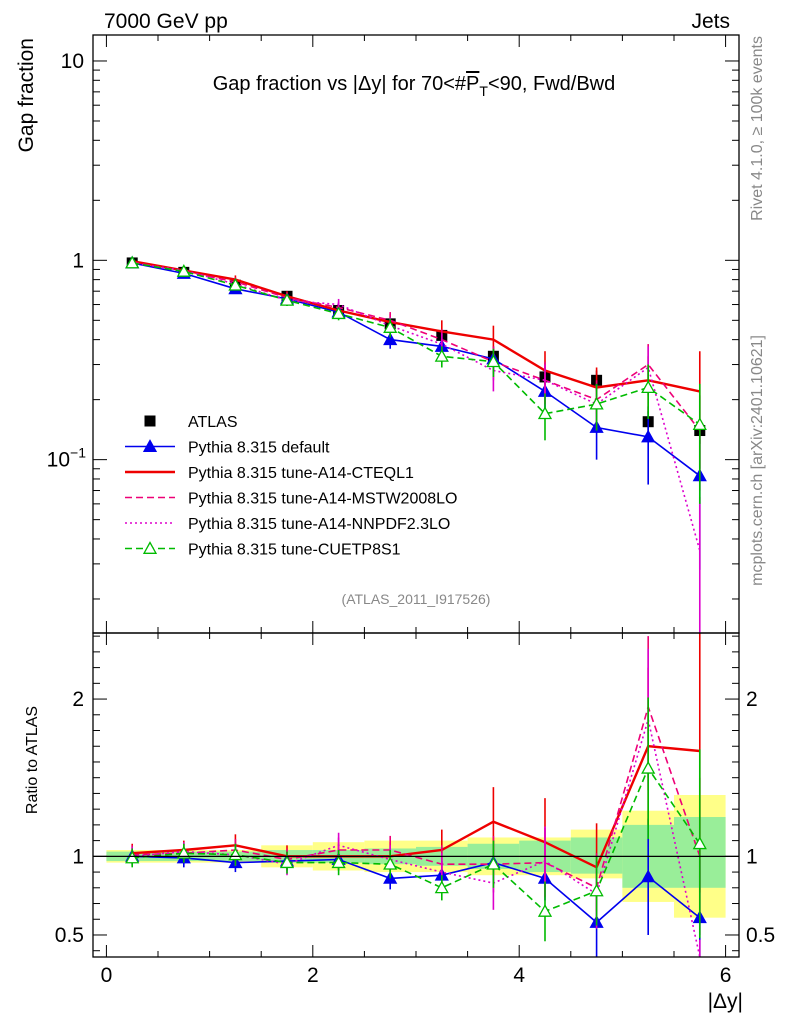 The width and height of the screenshot is (786, 1029). Describe the element at coordinates (757, 460) in the screenshot. I see `mcplots-text: mcplots.cern.ch [arXiv:2401.10621]` at that location.